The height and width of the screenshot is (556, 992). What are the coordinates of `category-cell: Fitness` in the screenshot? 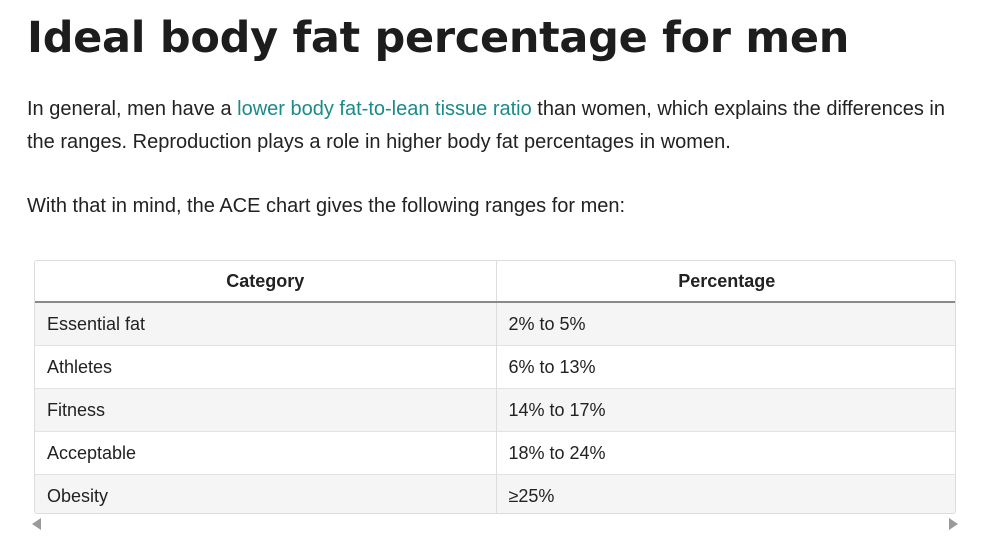 It's located at (265, 410).